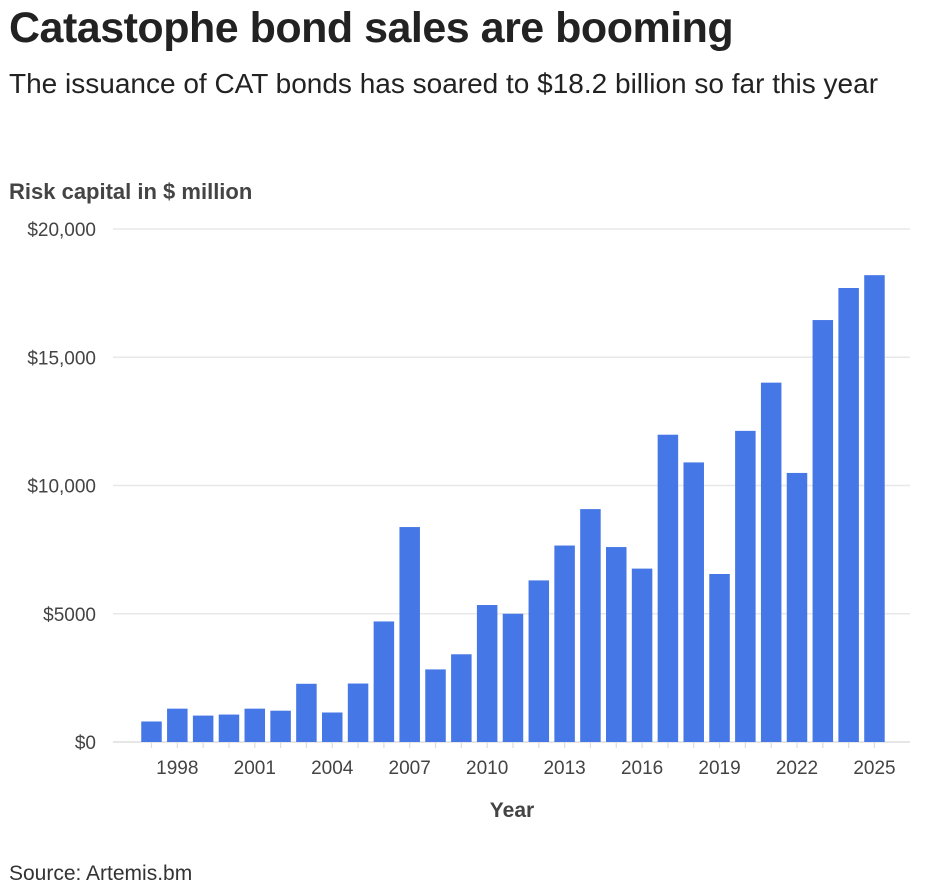 The width and height of the screenshot is (936, 896). What do you see at coordinates (61, 230) in the screenshot?
I see `y-tick-label: $20,000` at bounding box center [61, 230].